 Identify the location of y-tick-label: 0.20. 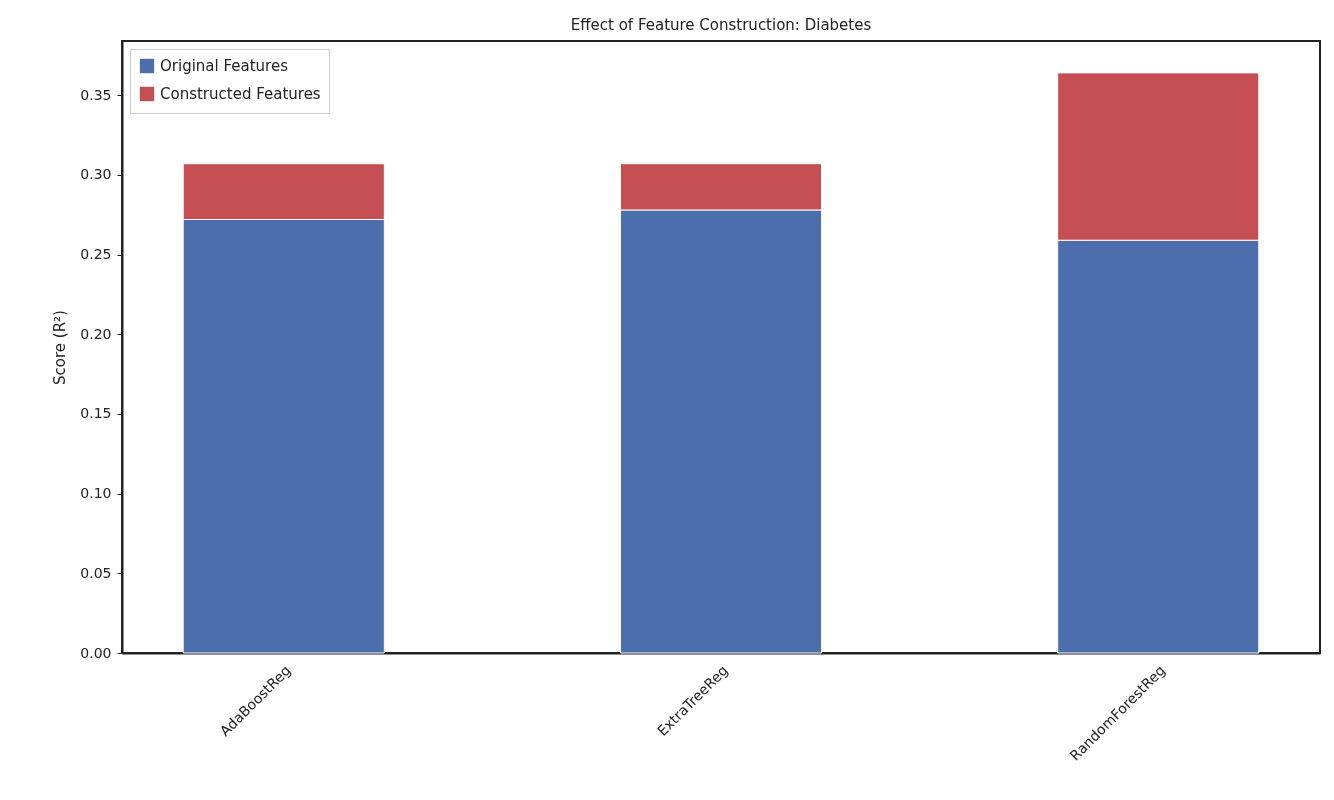
(96, 333).